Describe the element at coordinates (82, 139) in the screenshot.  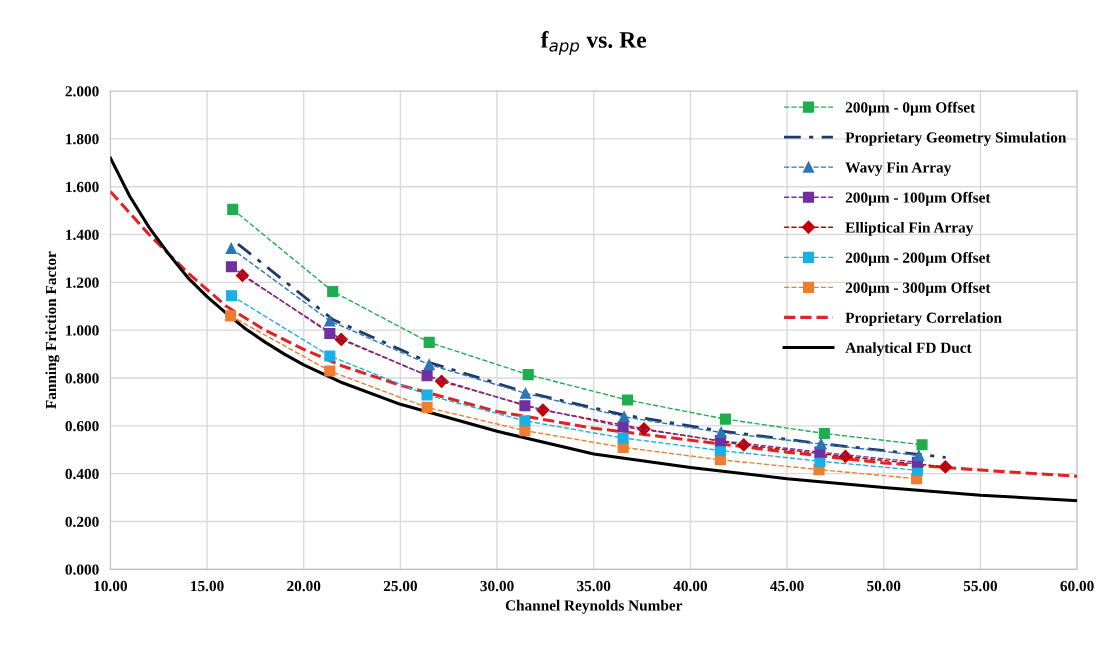
I see `y-tick-label: 1.800` at that location.